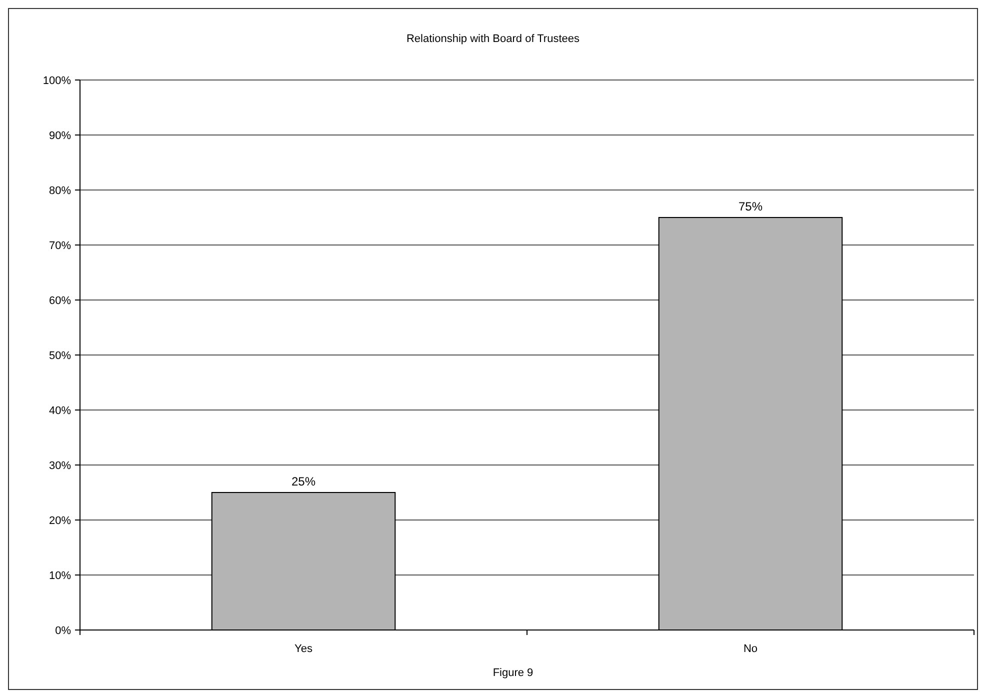 Image resolution: width=986 pixels, height=698 pixels. Describe the element at coordinates (57, 80) in the screenshot. I see `y-tick-label: 100%` at that location.